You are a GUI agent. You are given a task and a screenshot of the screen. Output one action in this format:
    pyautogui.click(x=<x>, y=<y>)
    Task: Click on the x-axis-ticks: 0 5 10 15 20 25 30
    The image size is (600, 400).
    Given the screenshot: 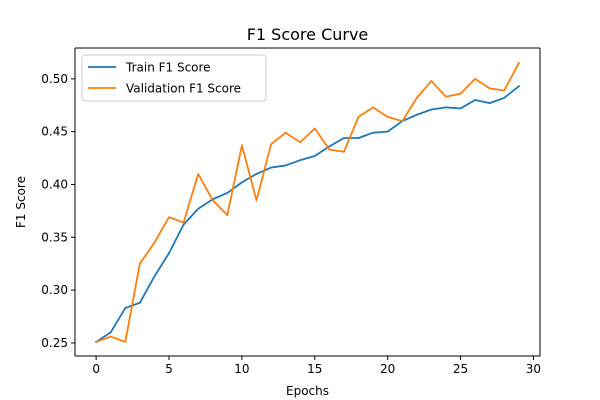 What is the action you would take?
    pyautogui.click(x=316, y=366)
    